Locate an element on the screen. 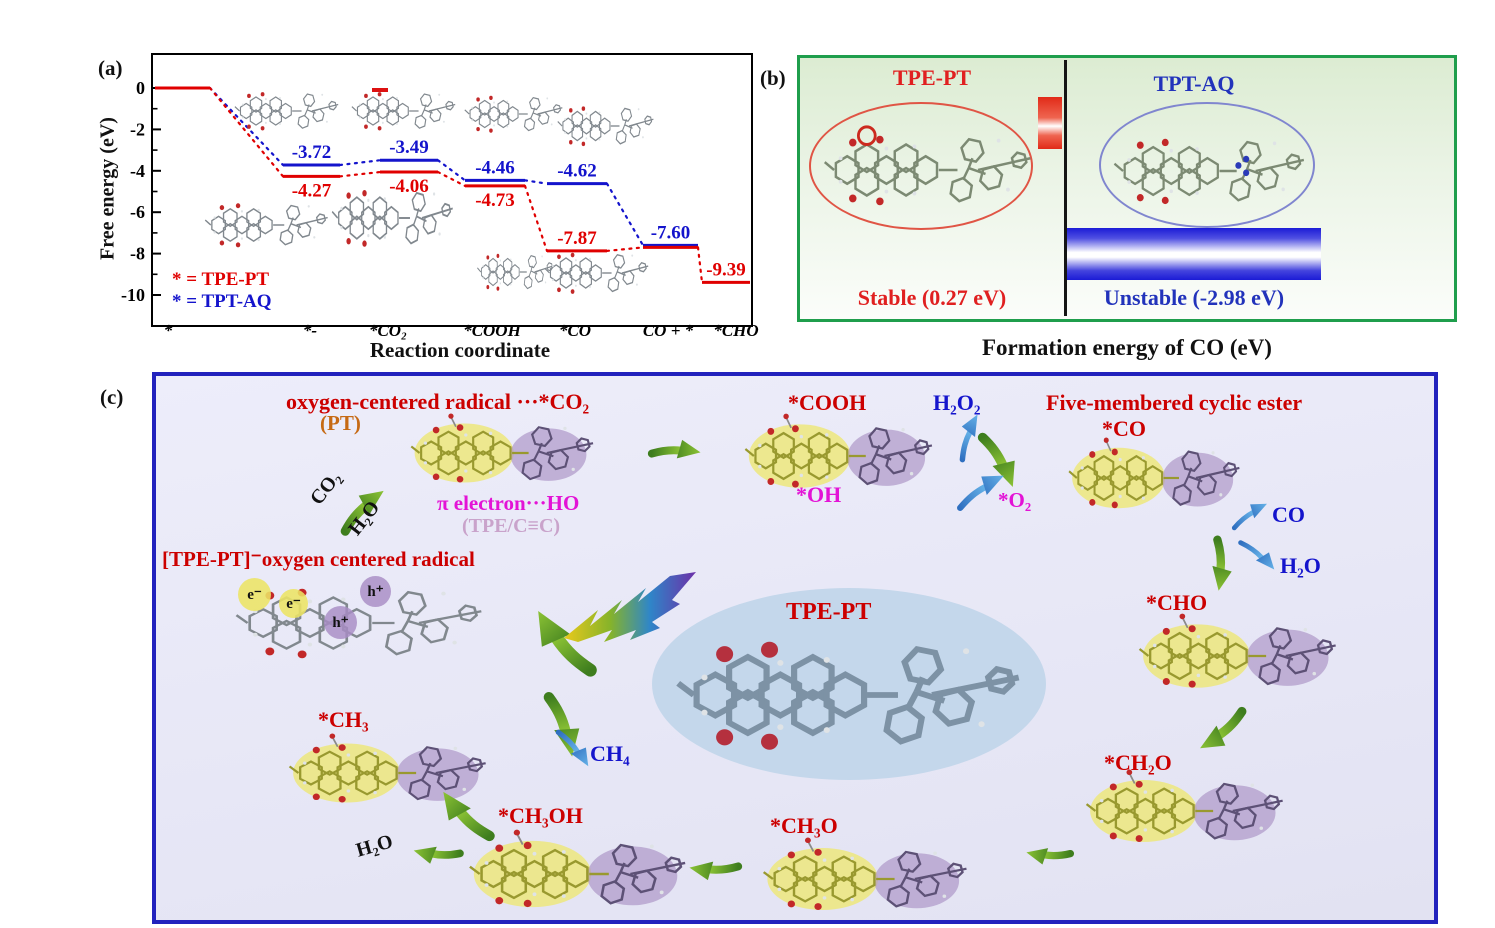 The width and height of the screenshot is (1495, 928). label-pi-electron: π electron···HO is located at coordinates (508, 503).